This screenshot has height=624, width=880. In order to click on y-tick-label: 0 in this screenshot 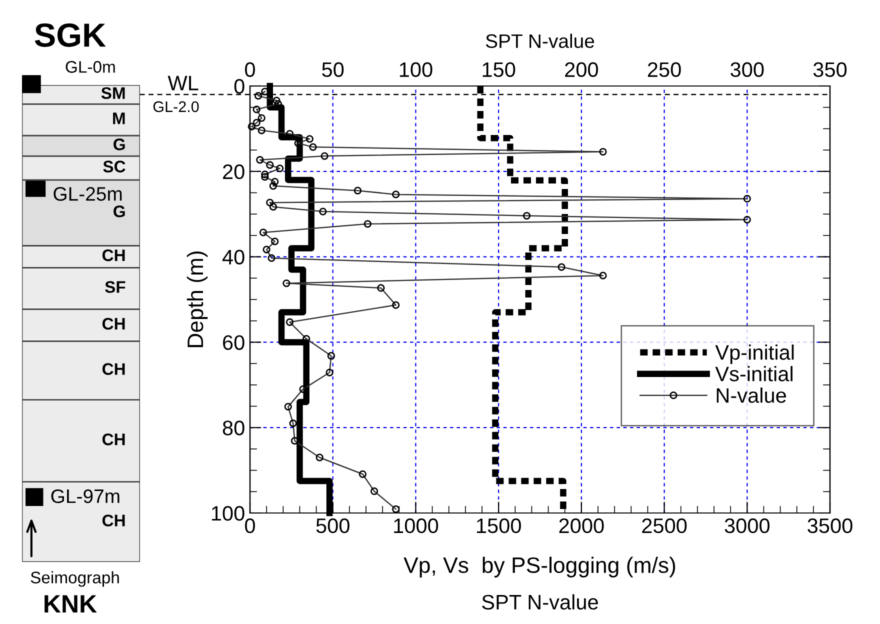, I will do `click(239, 86)`.